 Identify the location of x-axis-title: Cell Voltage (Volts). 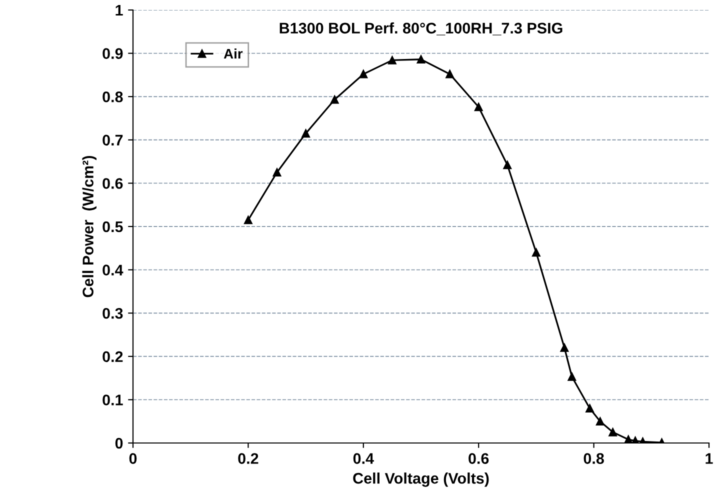
(421, 479).